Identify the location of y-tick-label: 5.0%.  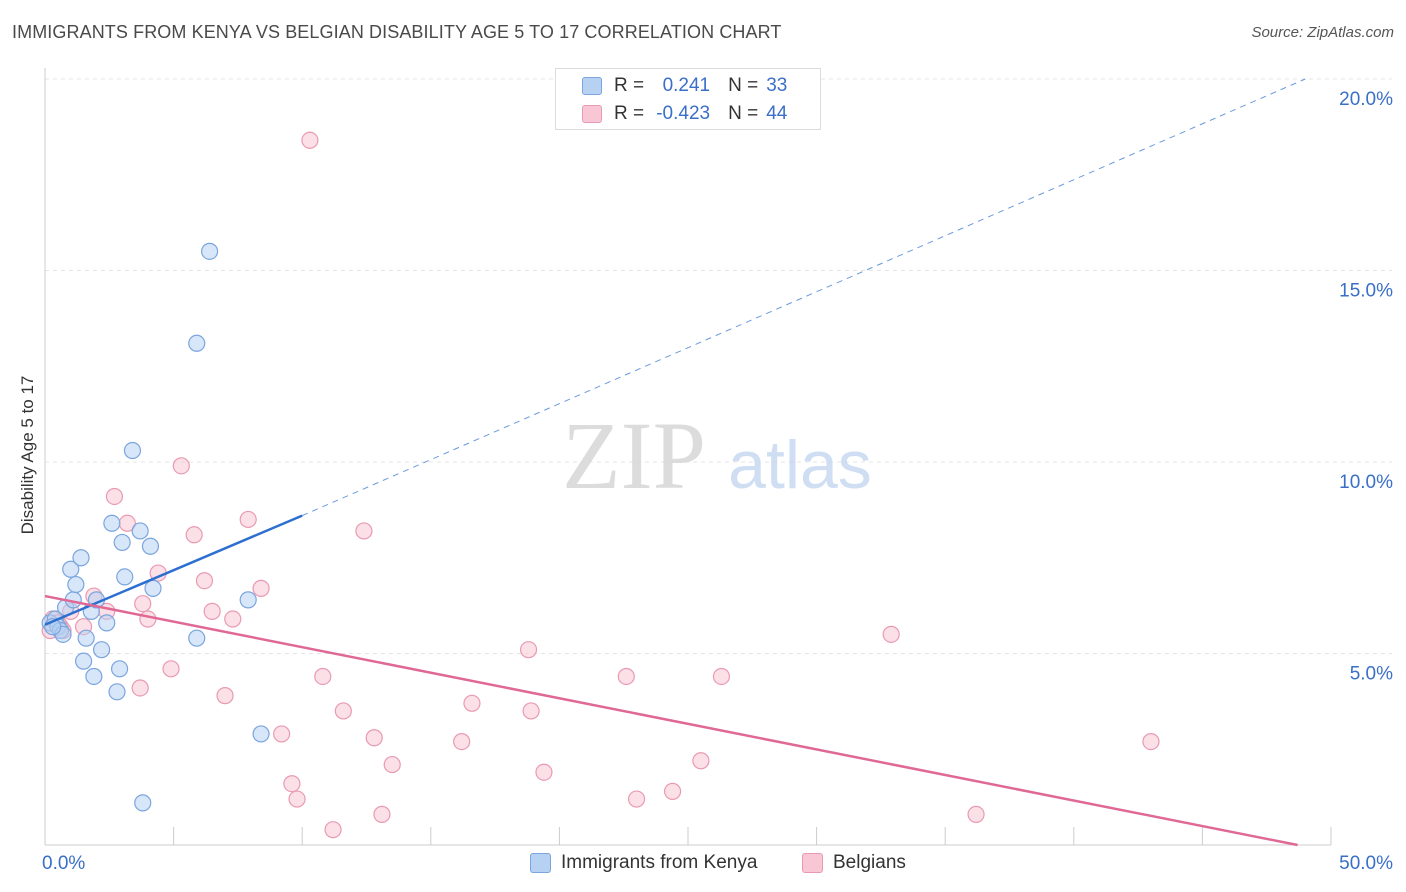
(1371, 674).